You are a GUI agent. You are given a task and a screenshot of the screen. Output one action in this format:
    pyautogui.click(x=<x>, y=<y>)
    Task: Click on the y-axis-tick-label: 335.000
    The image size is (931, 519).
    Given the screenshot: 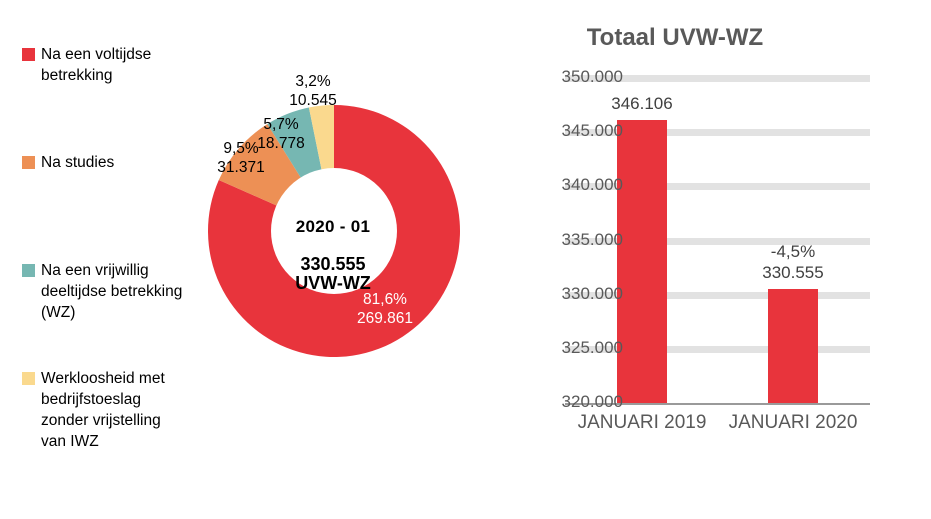 What is the action you would take?
    pyautogui.click(x=592, y=239)
    